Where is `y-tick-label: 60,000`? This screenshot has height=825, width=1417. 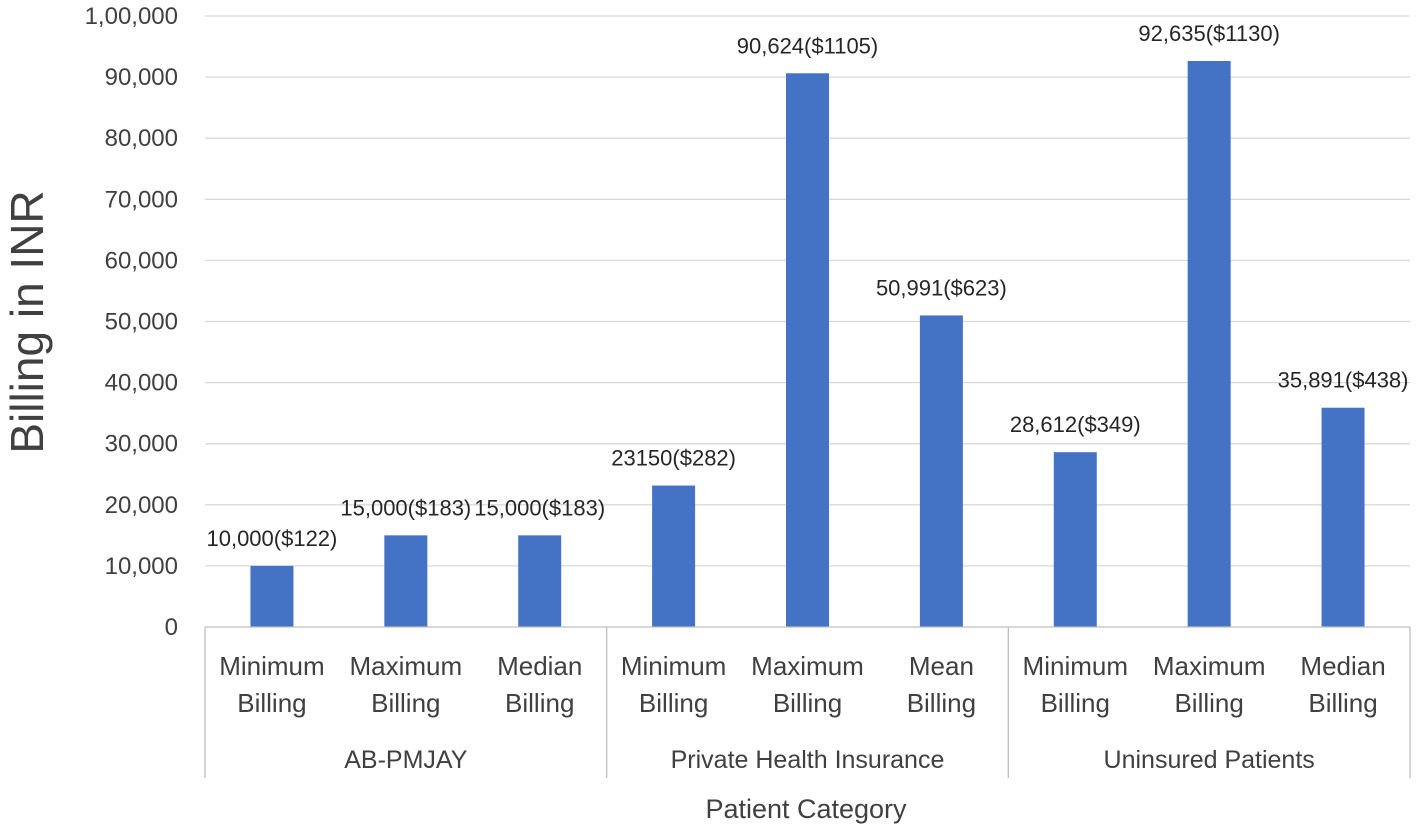 y-tick-label: 60,000 is located at coordinates (141, 260).